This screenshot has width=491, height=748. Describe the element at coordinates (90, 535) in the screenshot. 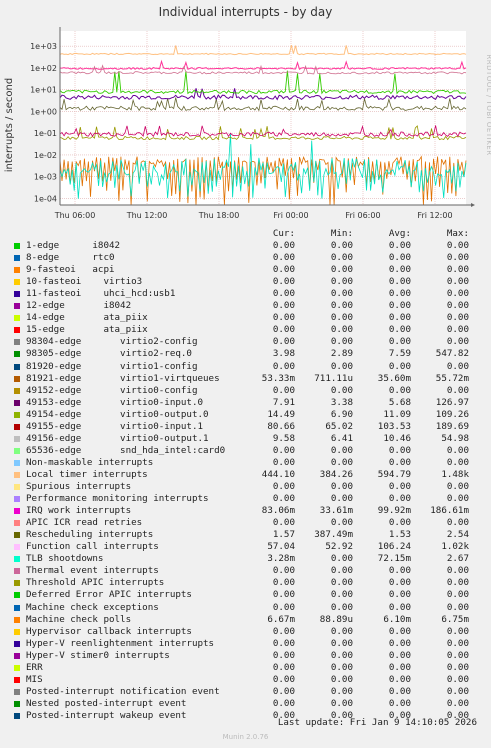

I see `legend-series-name: Rescheduling interrupts` at that location.